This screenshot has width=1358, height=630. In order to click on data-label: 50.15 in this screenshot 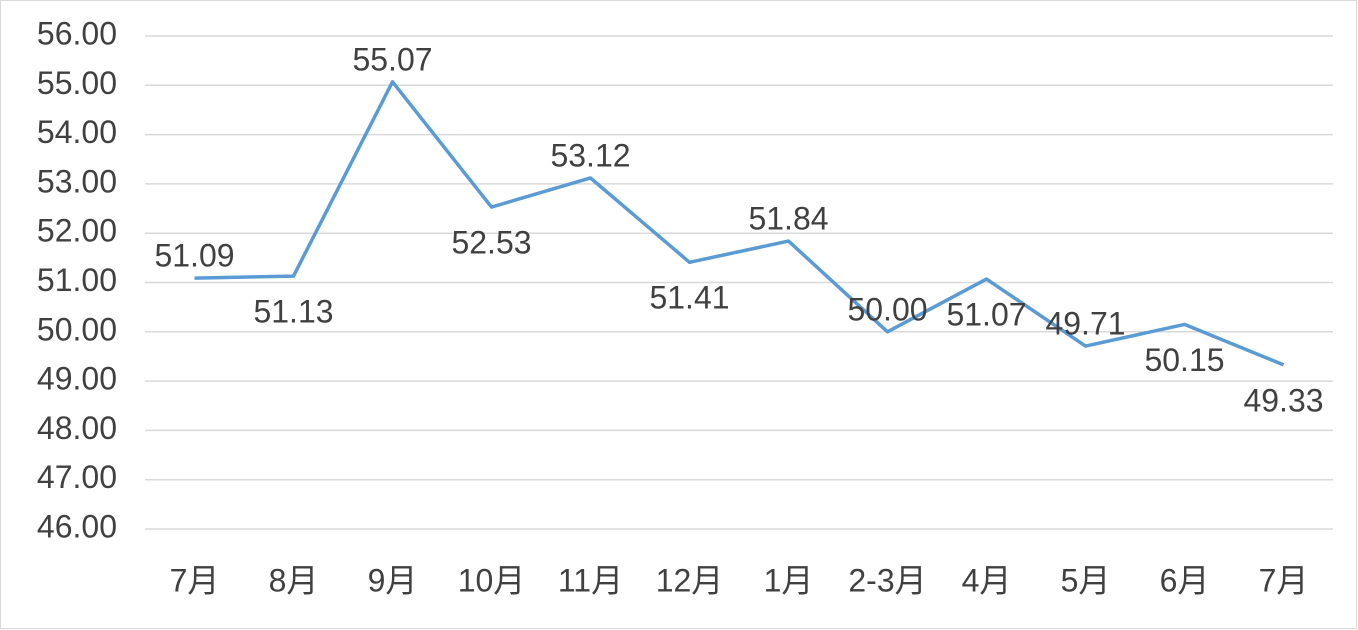, I will do `click(1184, 360)`.